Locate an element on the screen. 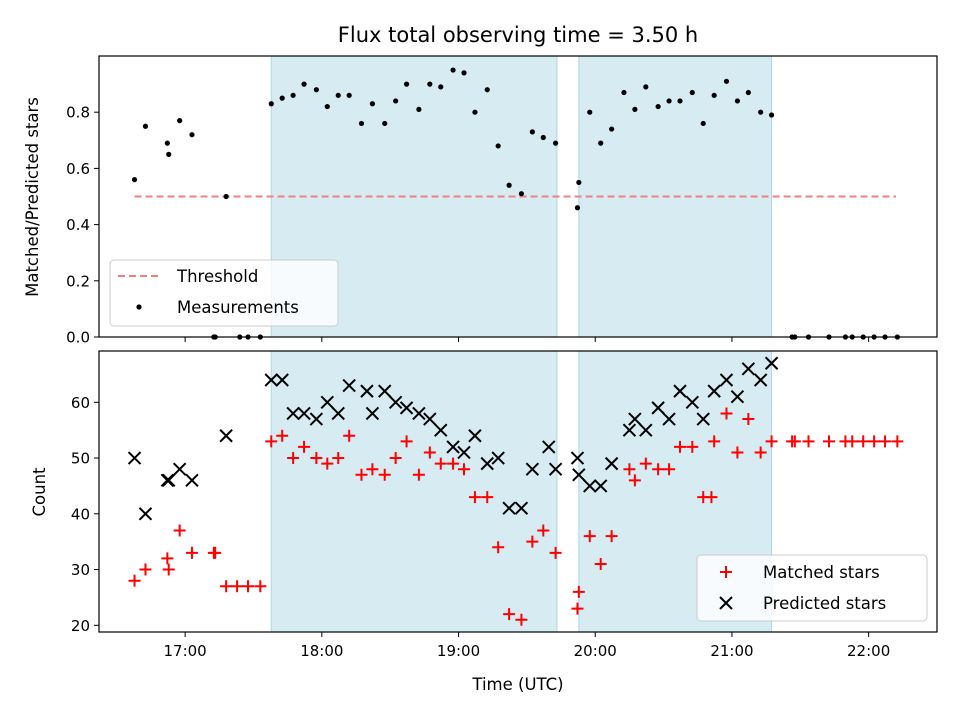 Image resolution: width=960 pixels, height=720 pixels. y-tick-label: 0.4 is located at coordinates (78, 225).